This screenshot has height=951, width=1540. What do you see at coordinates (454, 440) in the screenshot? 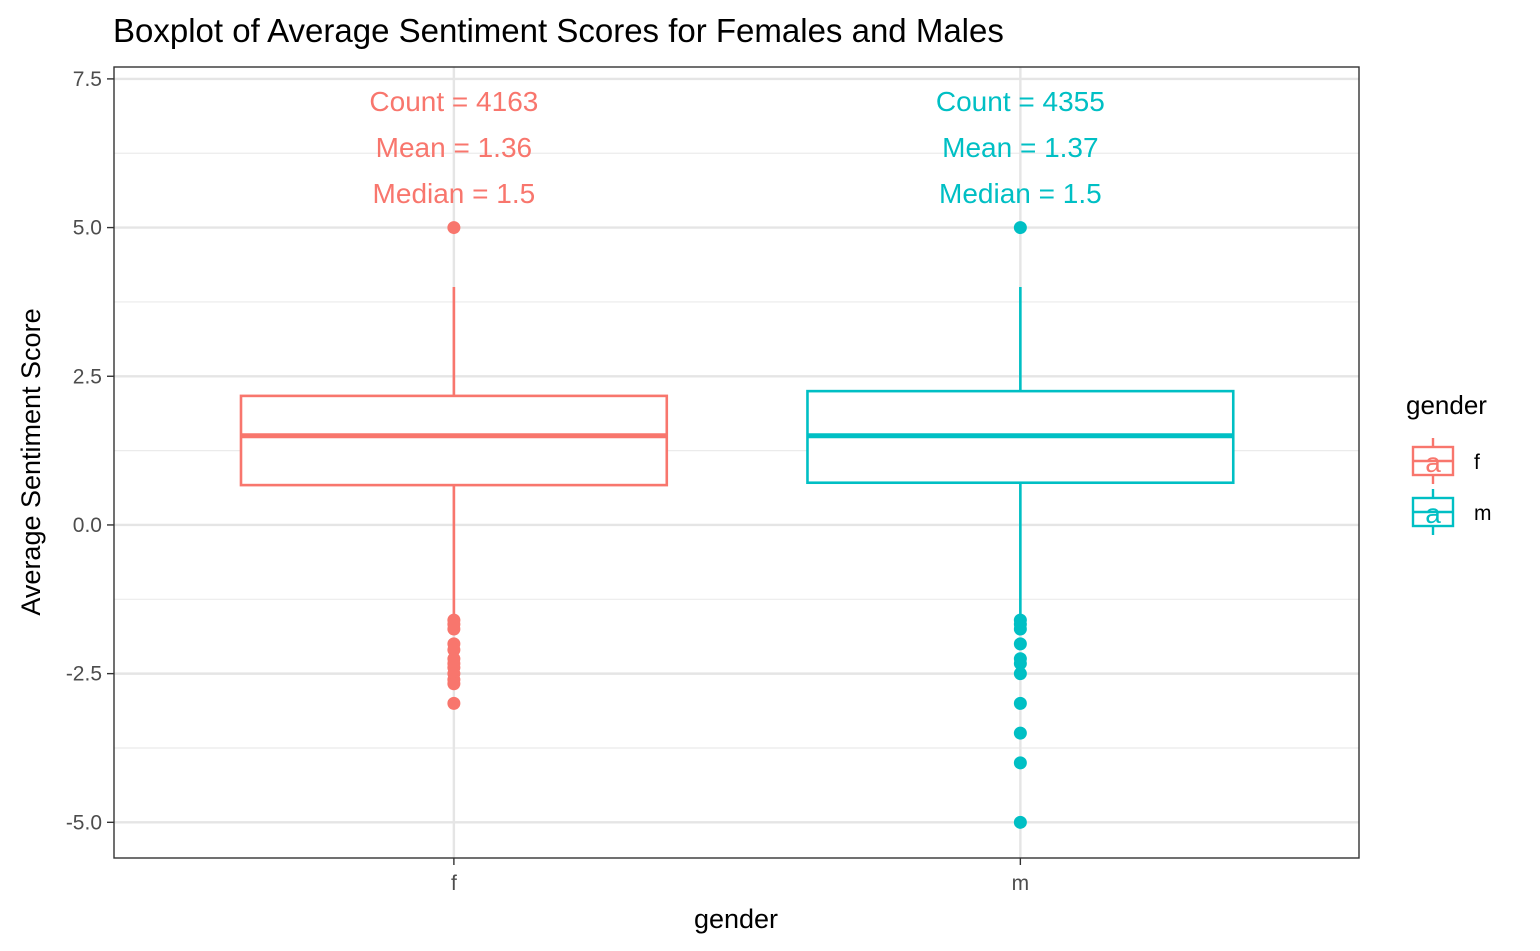
I see `box-iqr` at bounding box center [454, 440].